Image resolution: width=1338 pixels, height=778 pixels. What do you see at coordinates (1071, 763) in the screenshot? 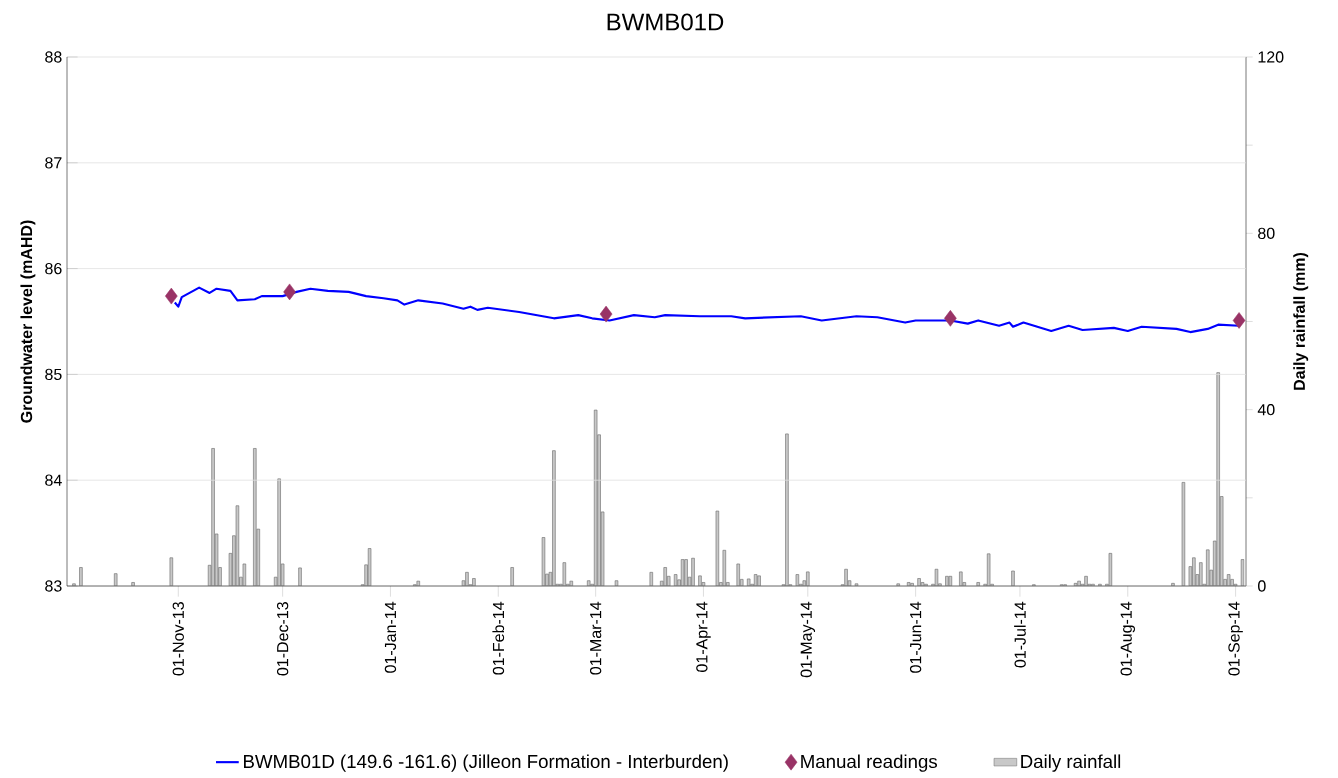
I see `legend-label: Daily rainfall` at bounding box center [1071, 763].